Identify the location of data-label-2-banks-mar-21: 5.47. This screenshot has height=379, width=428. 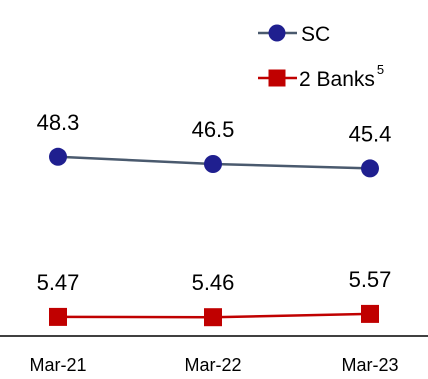
(58, 282).